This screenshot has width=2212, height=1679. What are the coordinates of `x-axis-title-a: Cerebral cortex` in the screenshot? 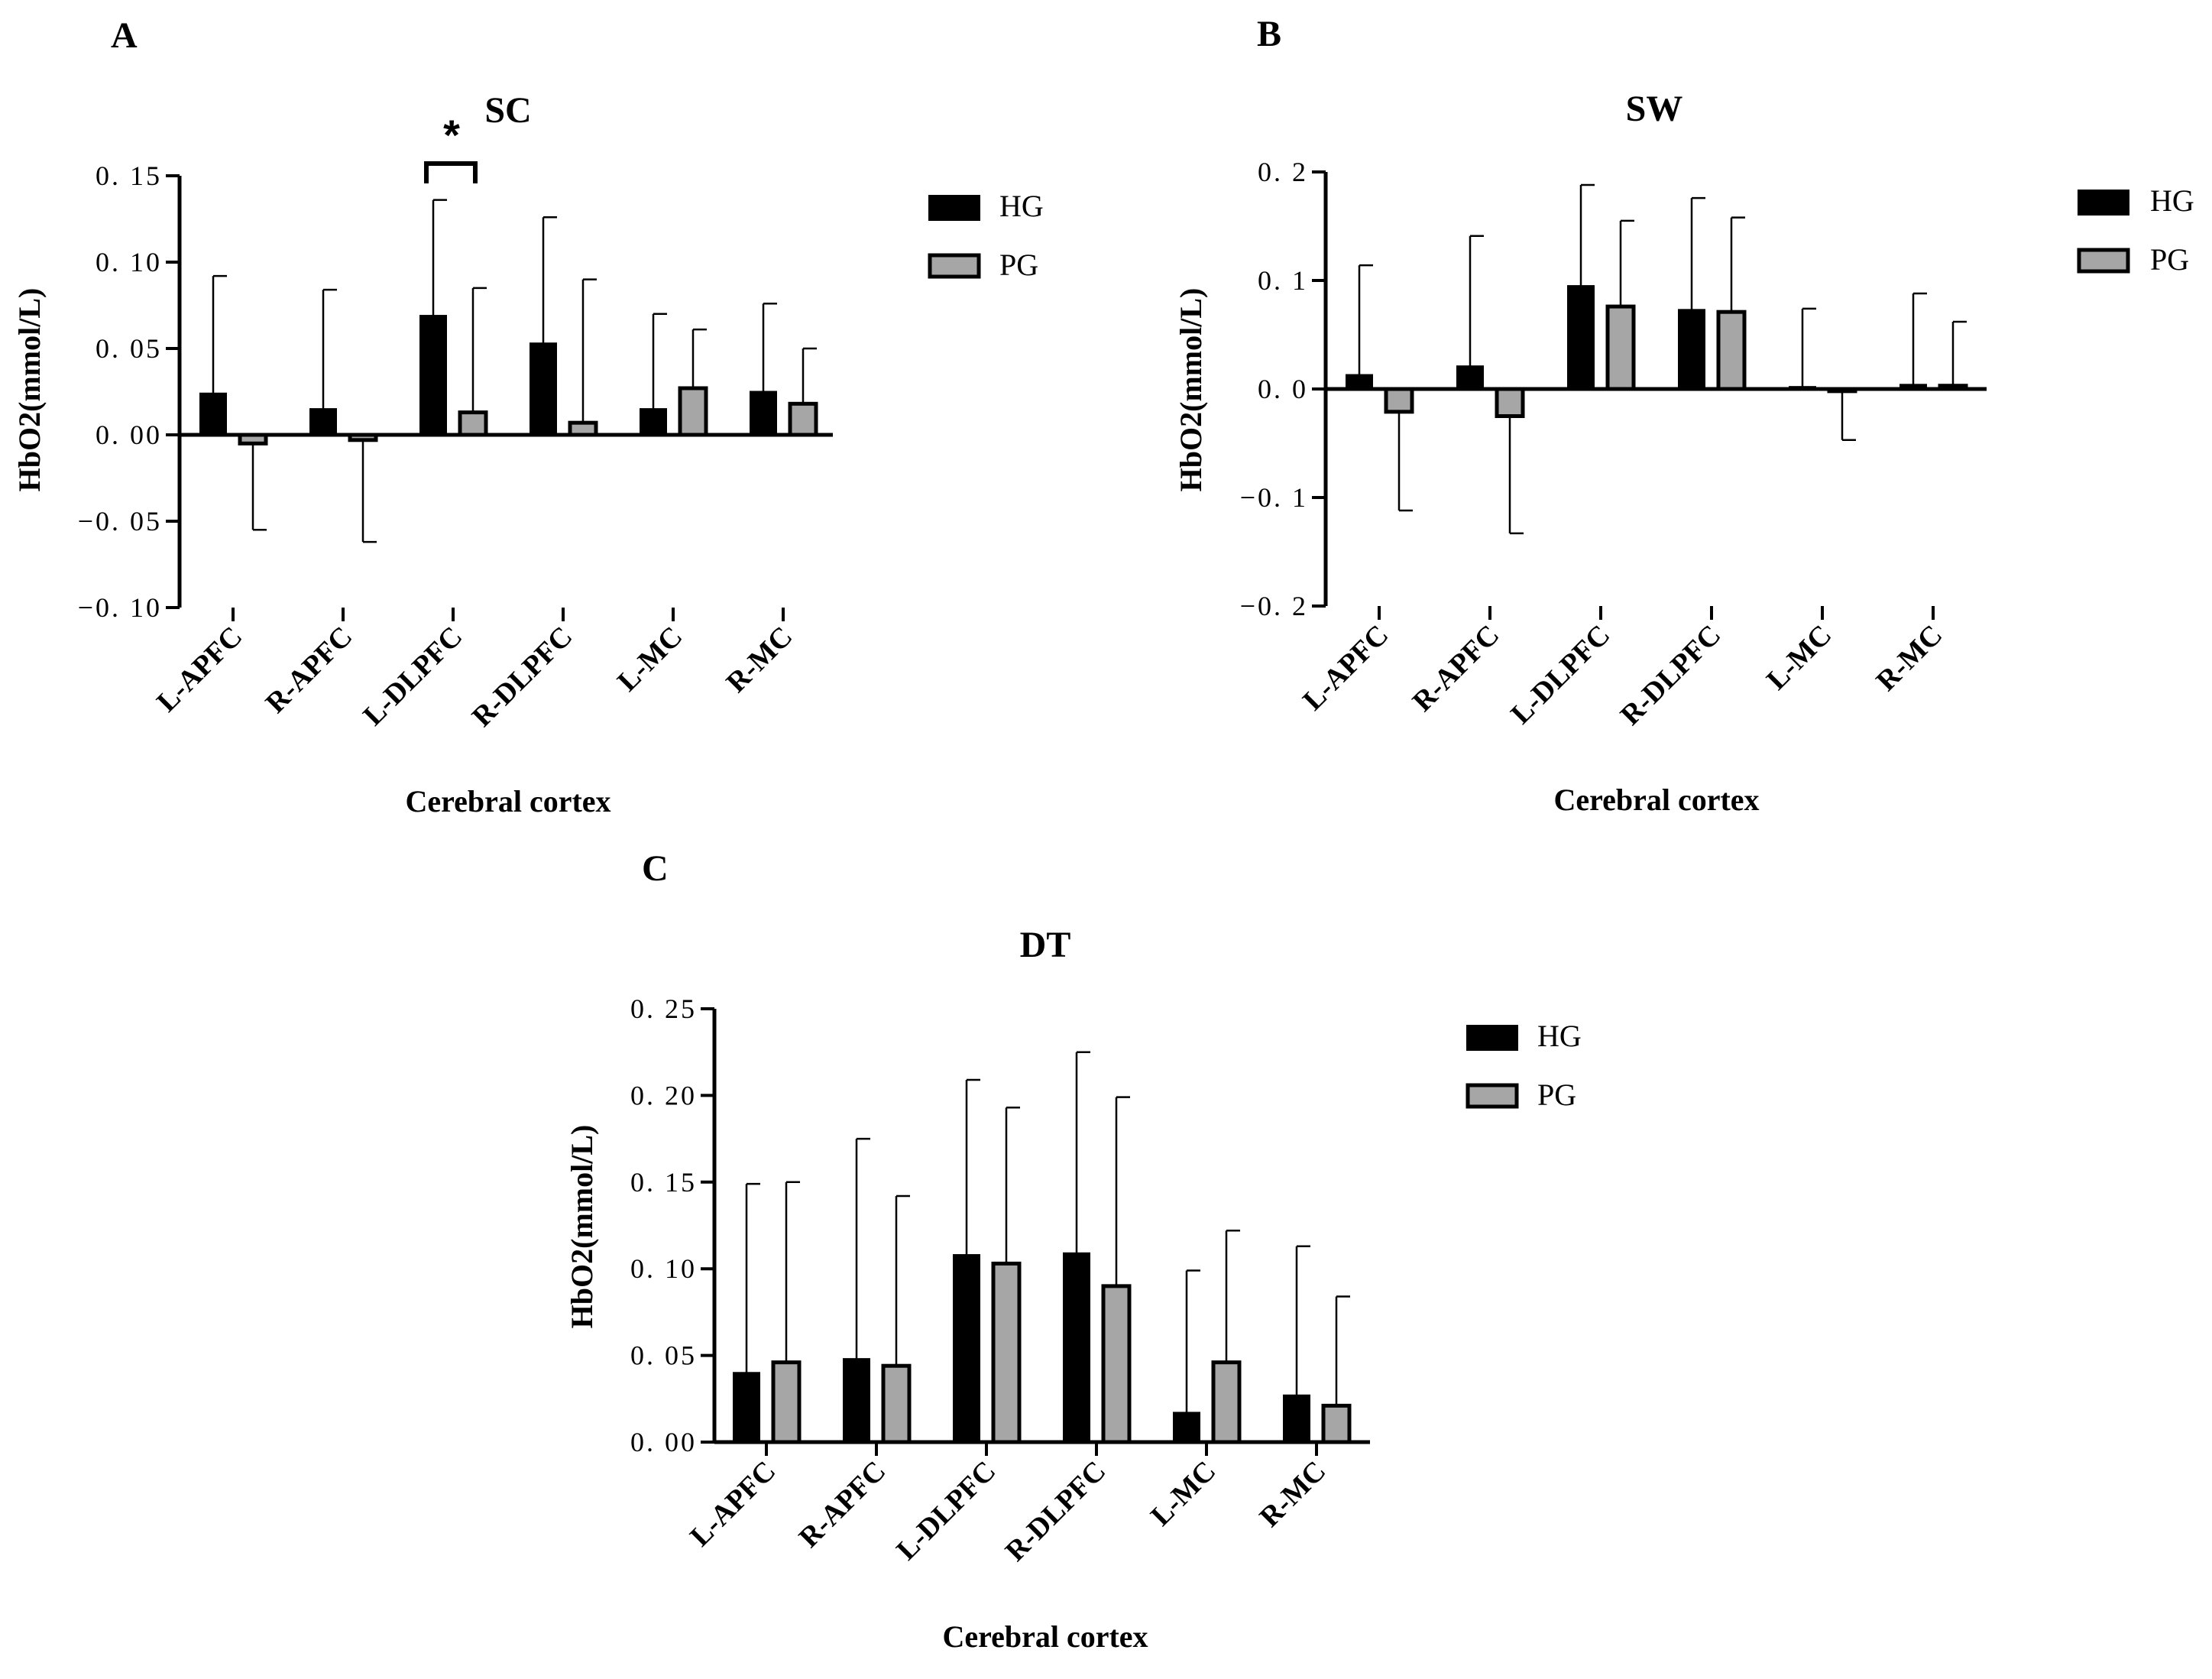 It's located at (507, 801).